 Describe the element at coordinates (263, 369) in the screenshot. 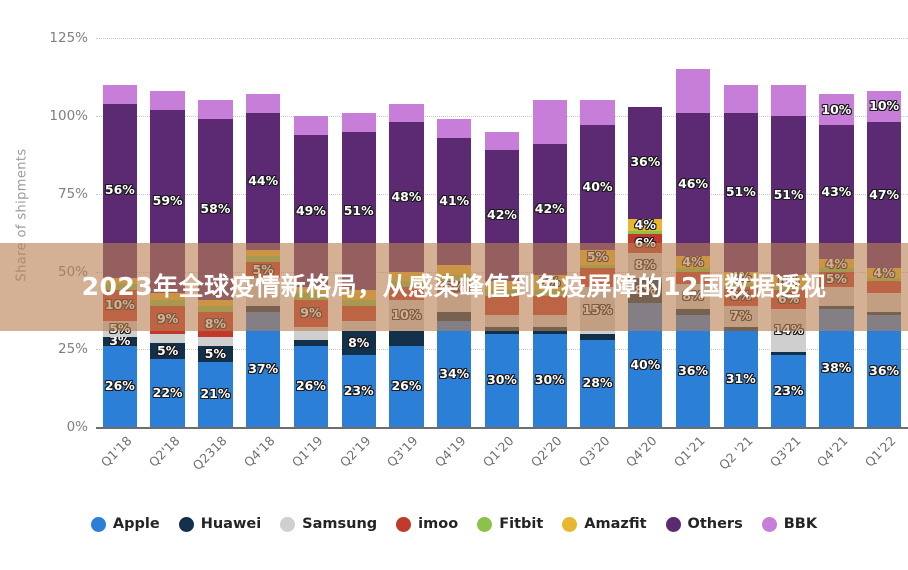

I see `bar-segment-label: 37%` at that location.